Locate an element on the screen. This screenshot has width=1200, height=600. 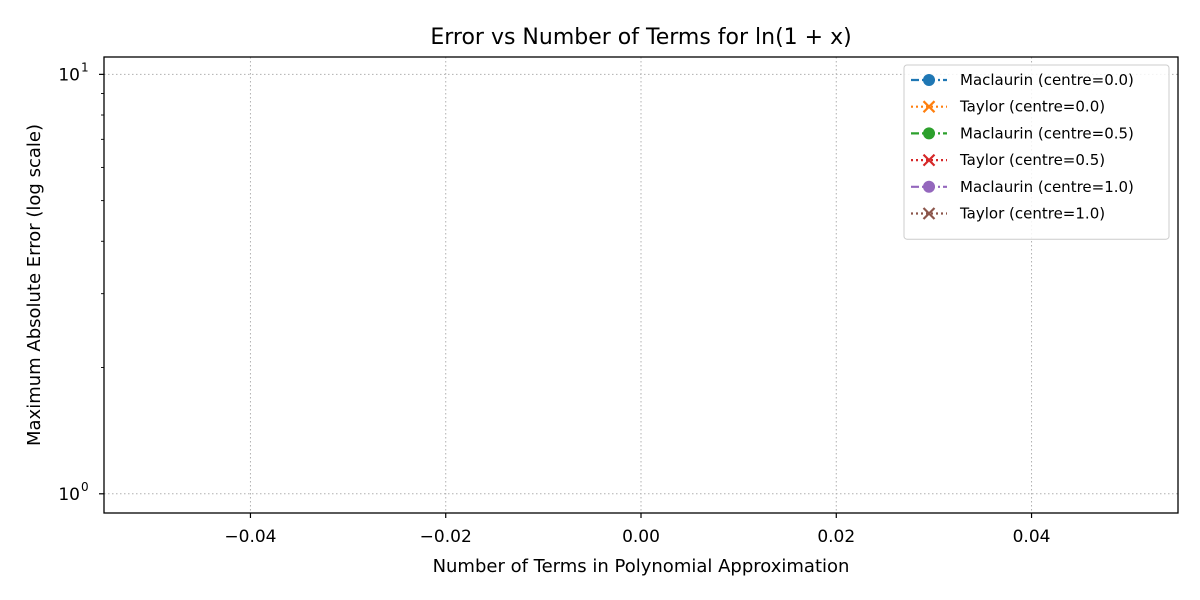
legend-item: Maclaurin (centre=0.0) is located at coordinates (1022, 80).